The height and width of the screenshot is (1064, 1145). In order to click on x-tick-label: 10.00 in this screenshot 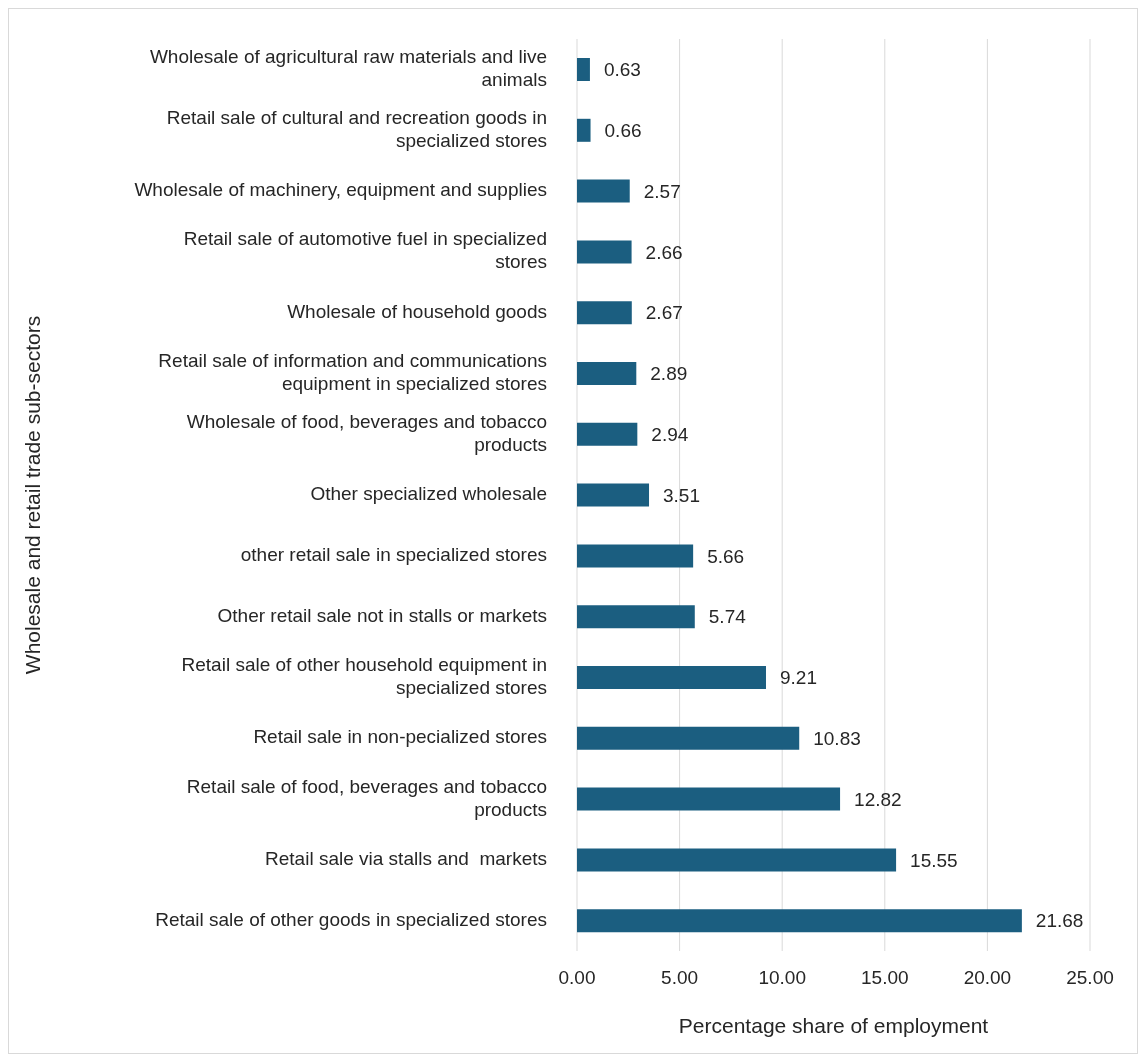, I will do `click(782, 978)`.